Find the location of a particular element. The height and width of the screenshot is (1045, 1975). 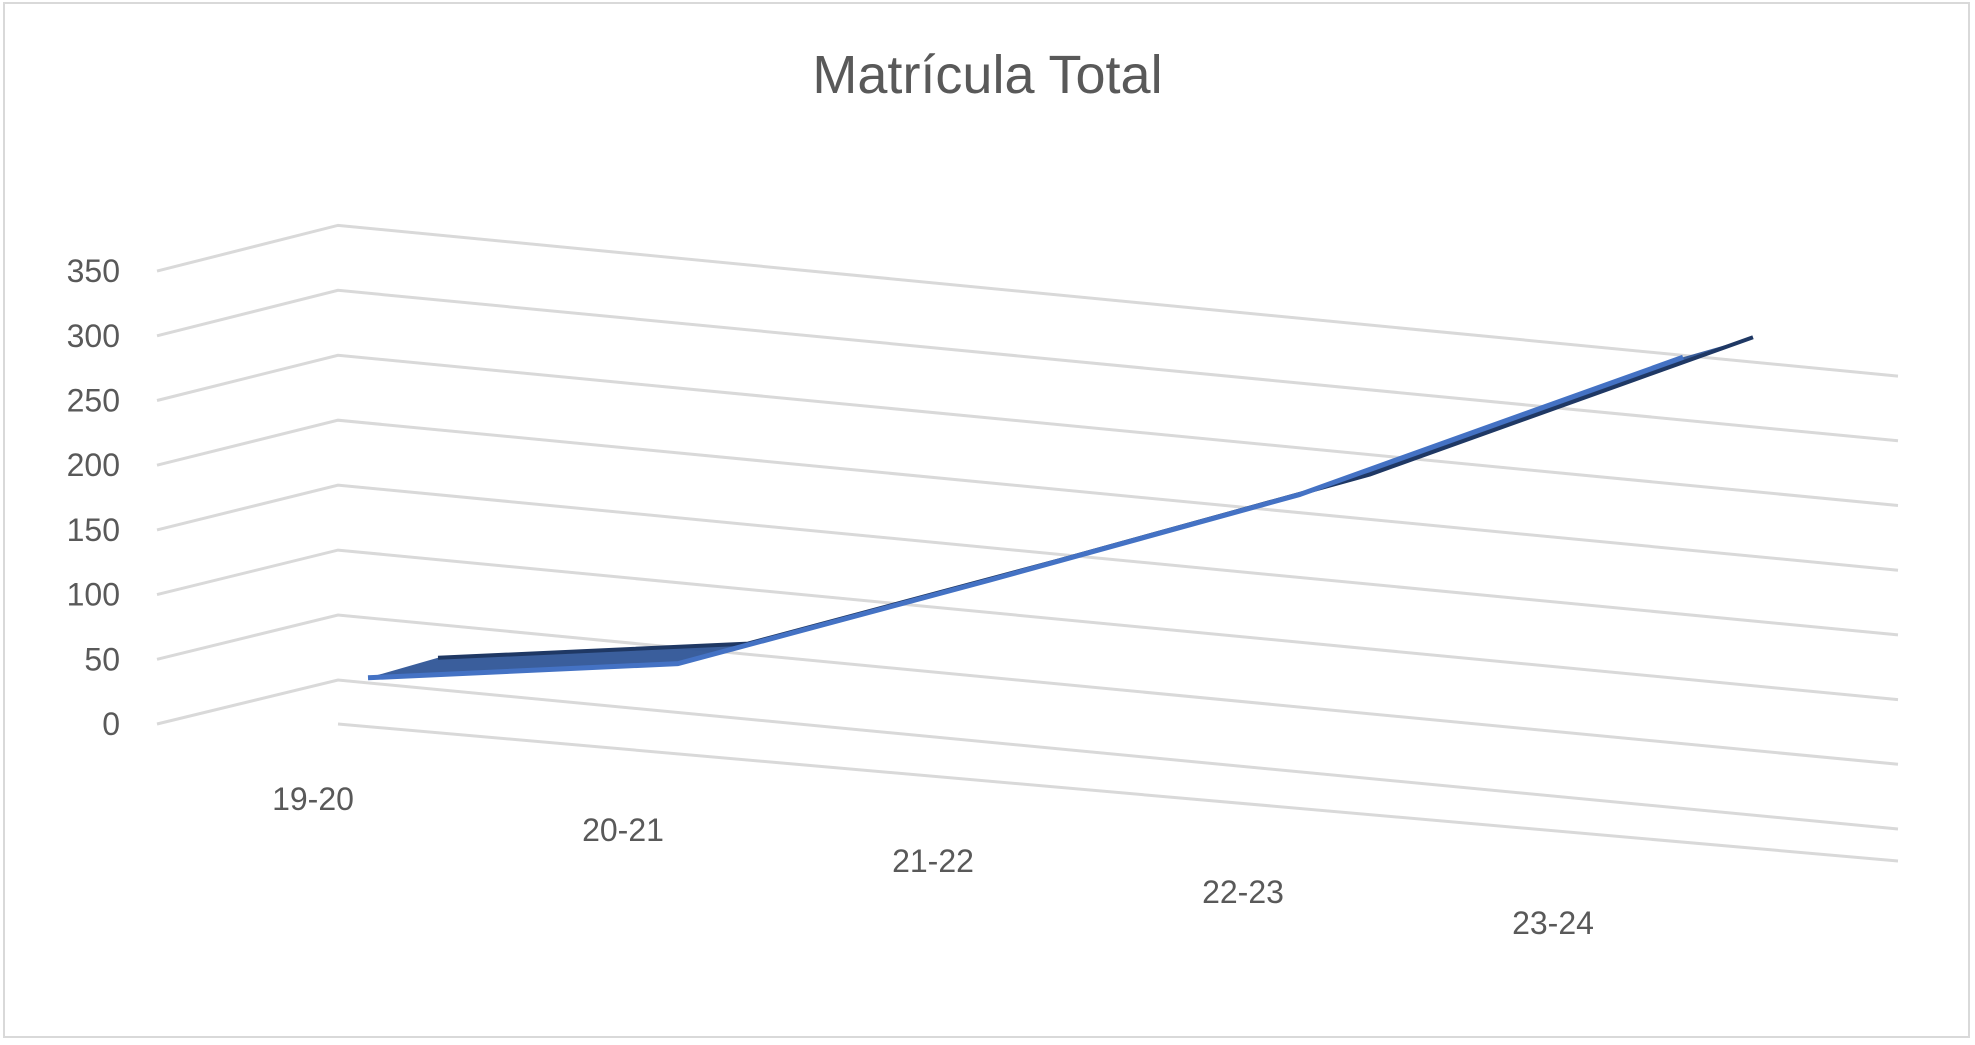

x-tick-label: 21-22 is located at coordinates (933, 861).